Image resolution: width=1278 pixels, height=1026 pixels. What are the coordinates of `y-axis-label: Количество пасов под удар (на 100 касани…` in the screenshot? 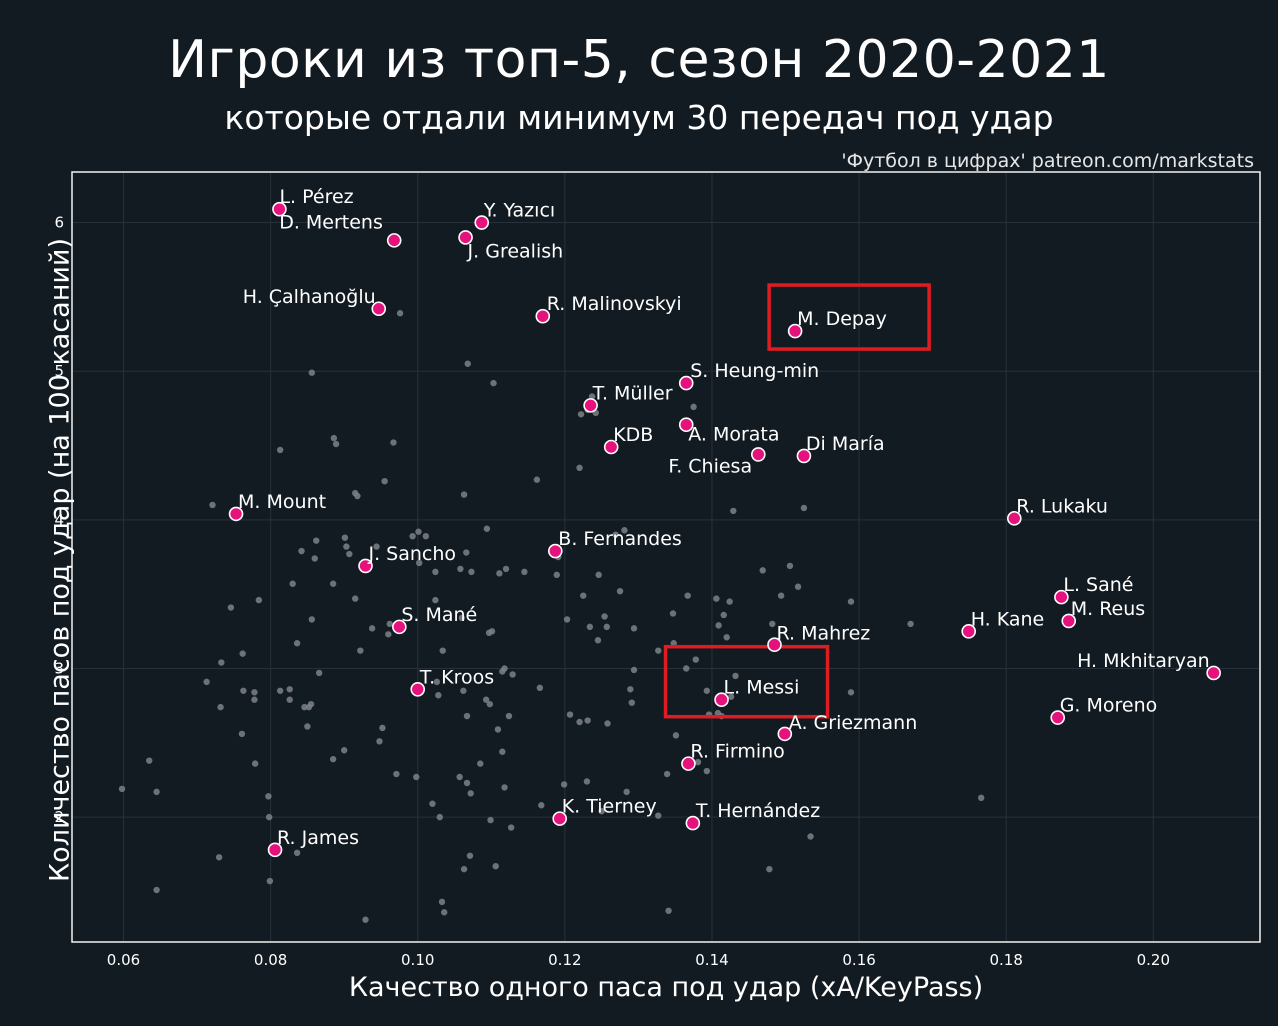 It's located at (60, 560).